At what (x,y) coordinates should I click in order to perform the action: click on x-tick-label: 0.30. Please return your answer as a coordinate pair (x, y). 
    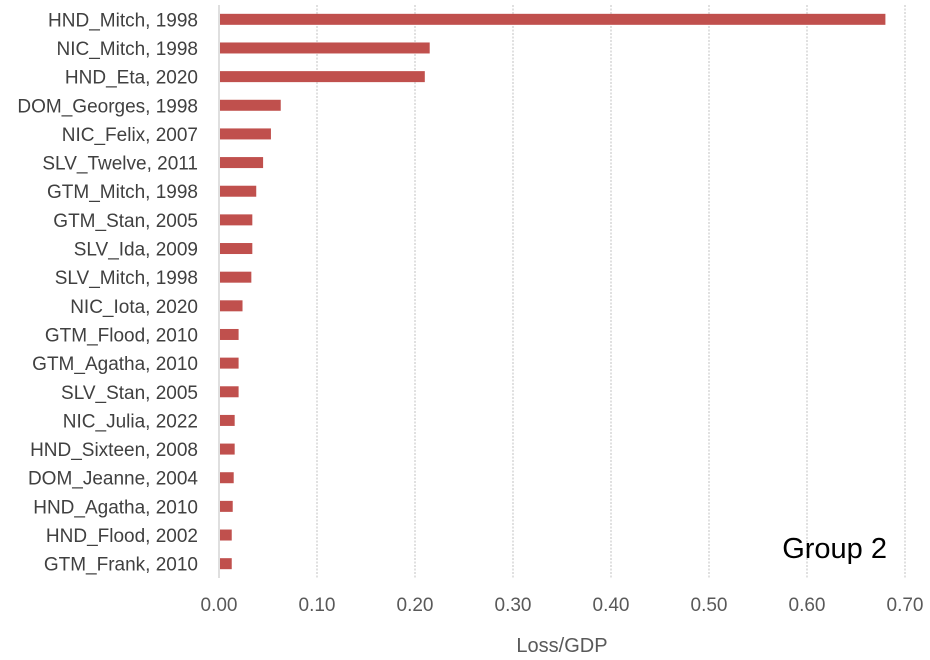
    Looking at the image, I should click on (513, 605).